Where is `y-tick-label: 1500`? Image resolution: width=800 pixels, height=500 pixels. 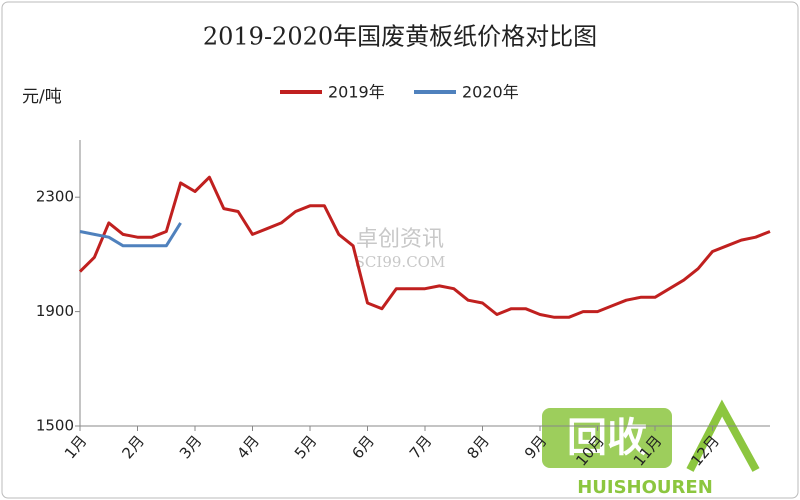
y-tick-label: 1500 is located at coordinates (55, 426).